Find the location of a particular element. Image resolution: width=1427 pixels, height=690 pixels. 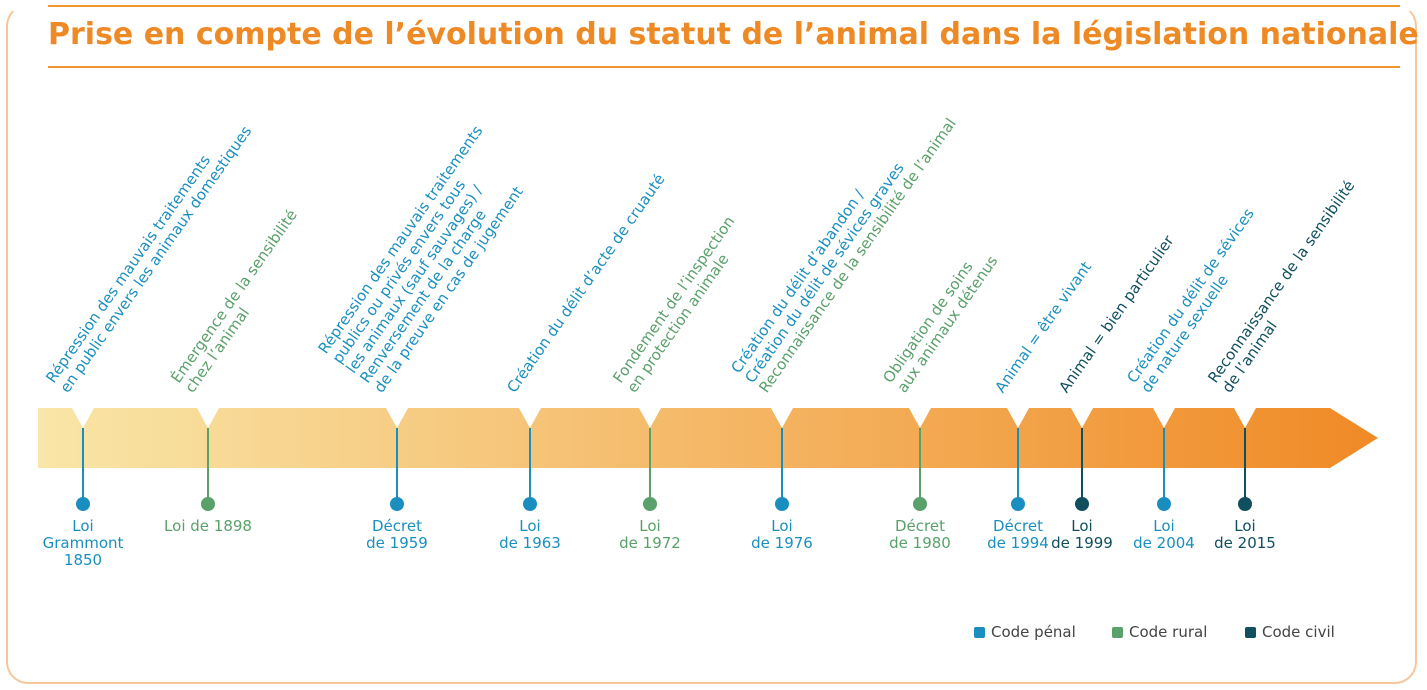

event-date-line: Loi de 1898 is located at coordinates (208, 526).